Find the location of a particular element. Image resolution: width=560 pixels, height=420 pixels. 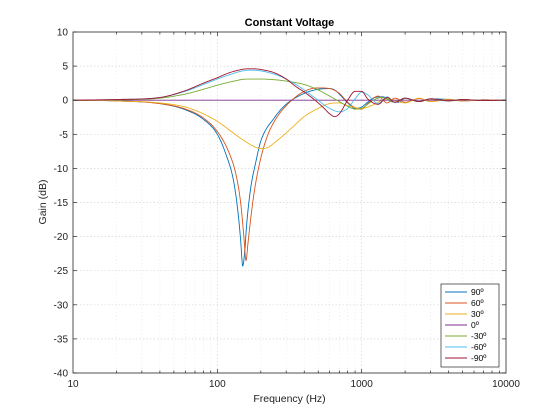

y-tick-label: 5 is located at coordinates (65, 67).